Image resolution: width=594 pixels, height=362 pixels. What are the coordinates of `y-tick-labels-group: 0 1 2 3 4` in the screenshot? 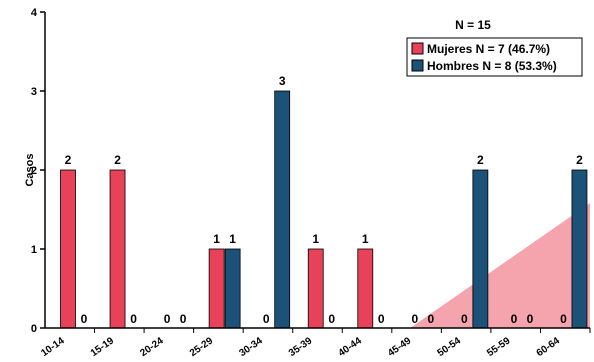 It's located at (34, 171).